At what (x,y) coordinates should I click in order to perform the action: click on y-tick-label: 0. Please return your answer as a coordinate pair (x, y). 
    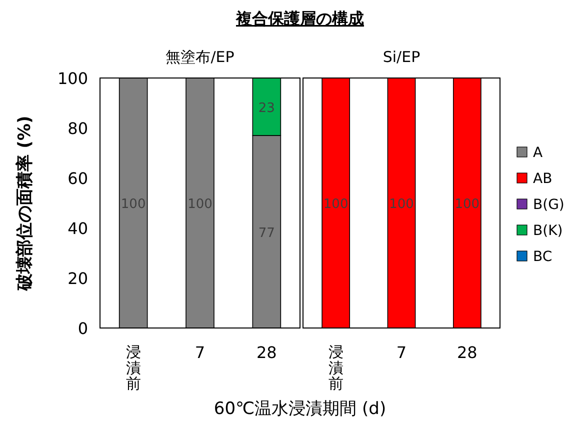
    Looking at the image, I should click on (83, 328).